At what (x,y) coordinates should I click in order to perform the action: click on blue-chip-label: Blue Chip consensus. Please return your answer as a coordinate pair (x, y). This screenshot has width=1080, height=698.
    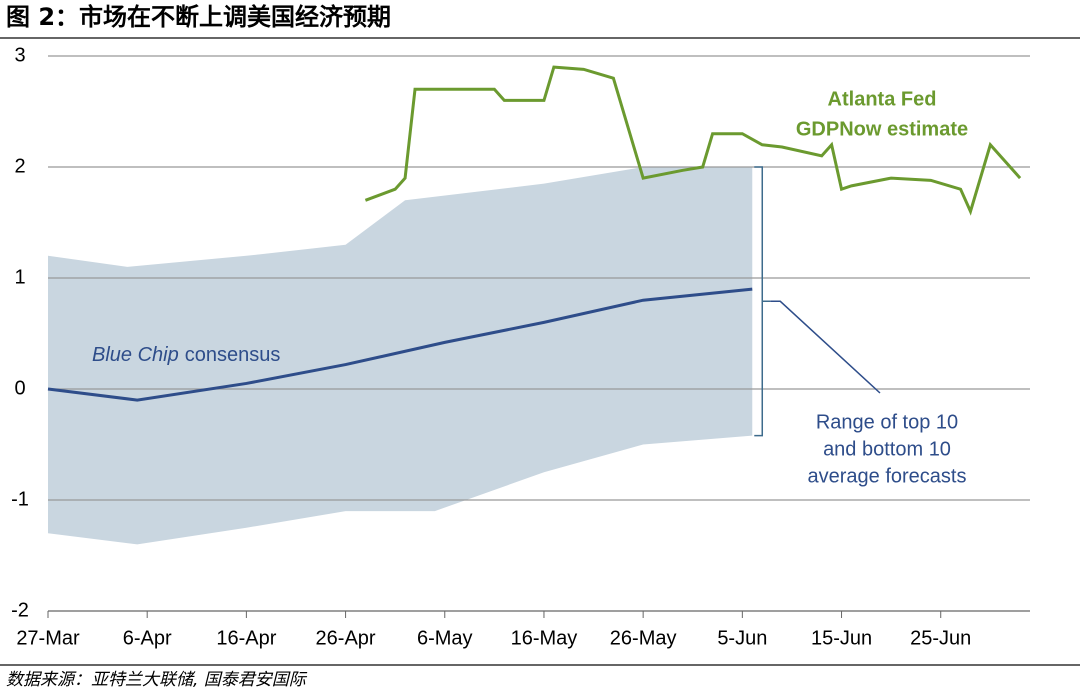
    Looking at the image, I should click on (186, 355).